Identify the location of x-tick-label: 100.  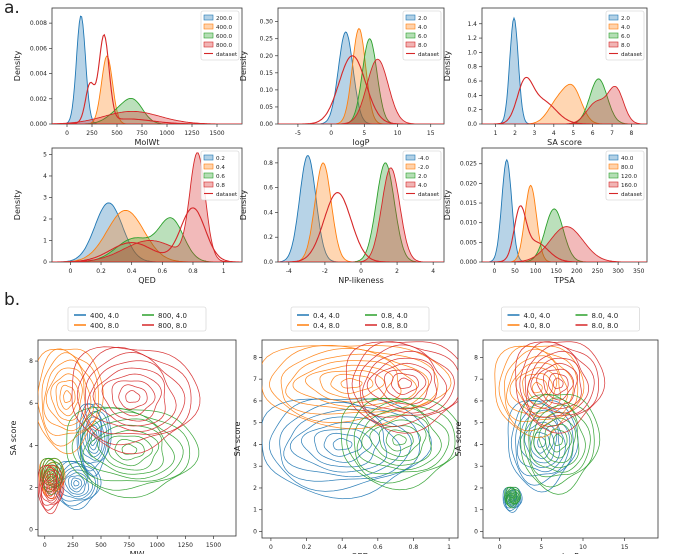
(536, 271).